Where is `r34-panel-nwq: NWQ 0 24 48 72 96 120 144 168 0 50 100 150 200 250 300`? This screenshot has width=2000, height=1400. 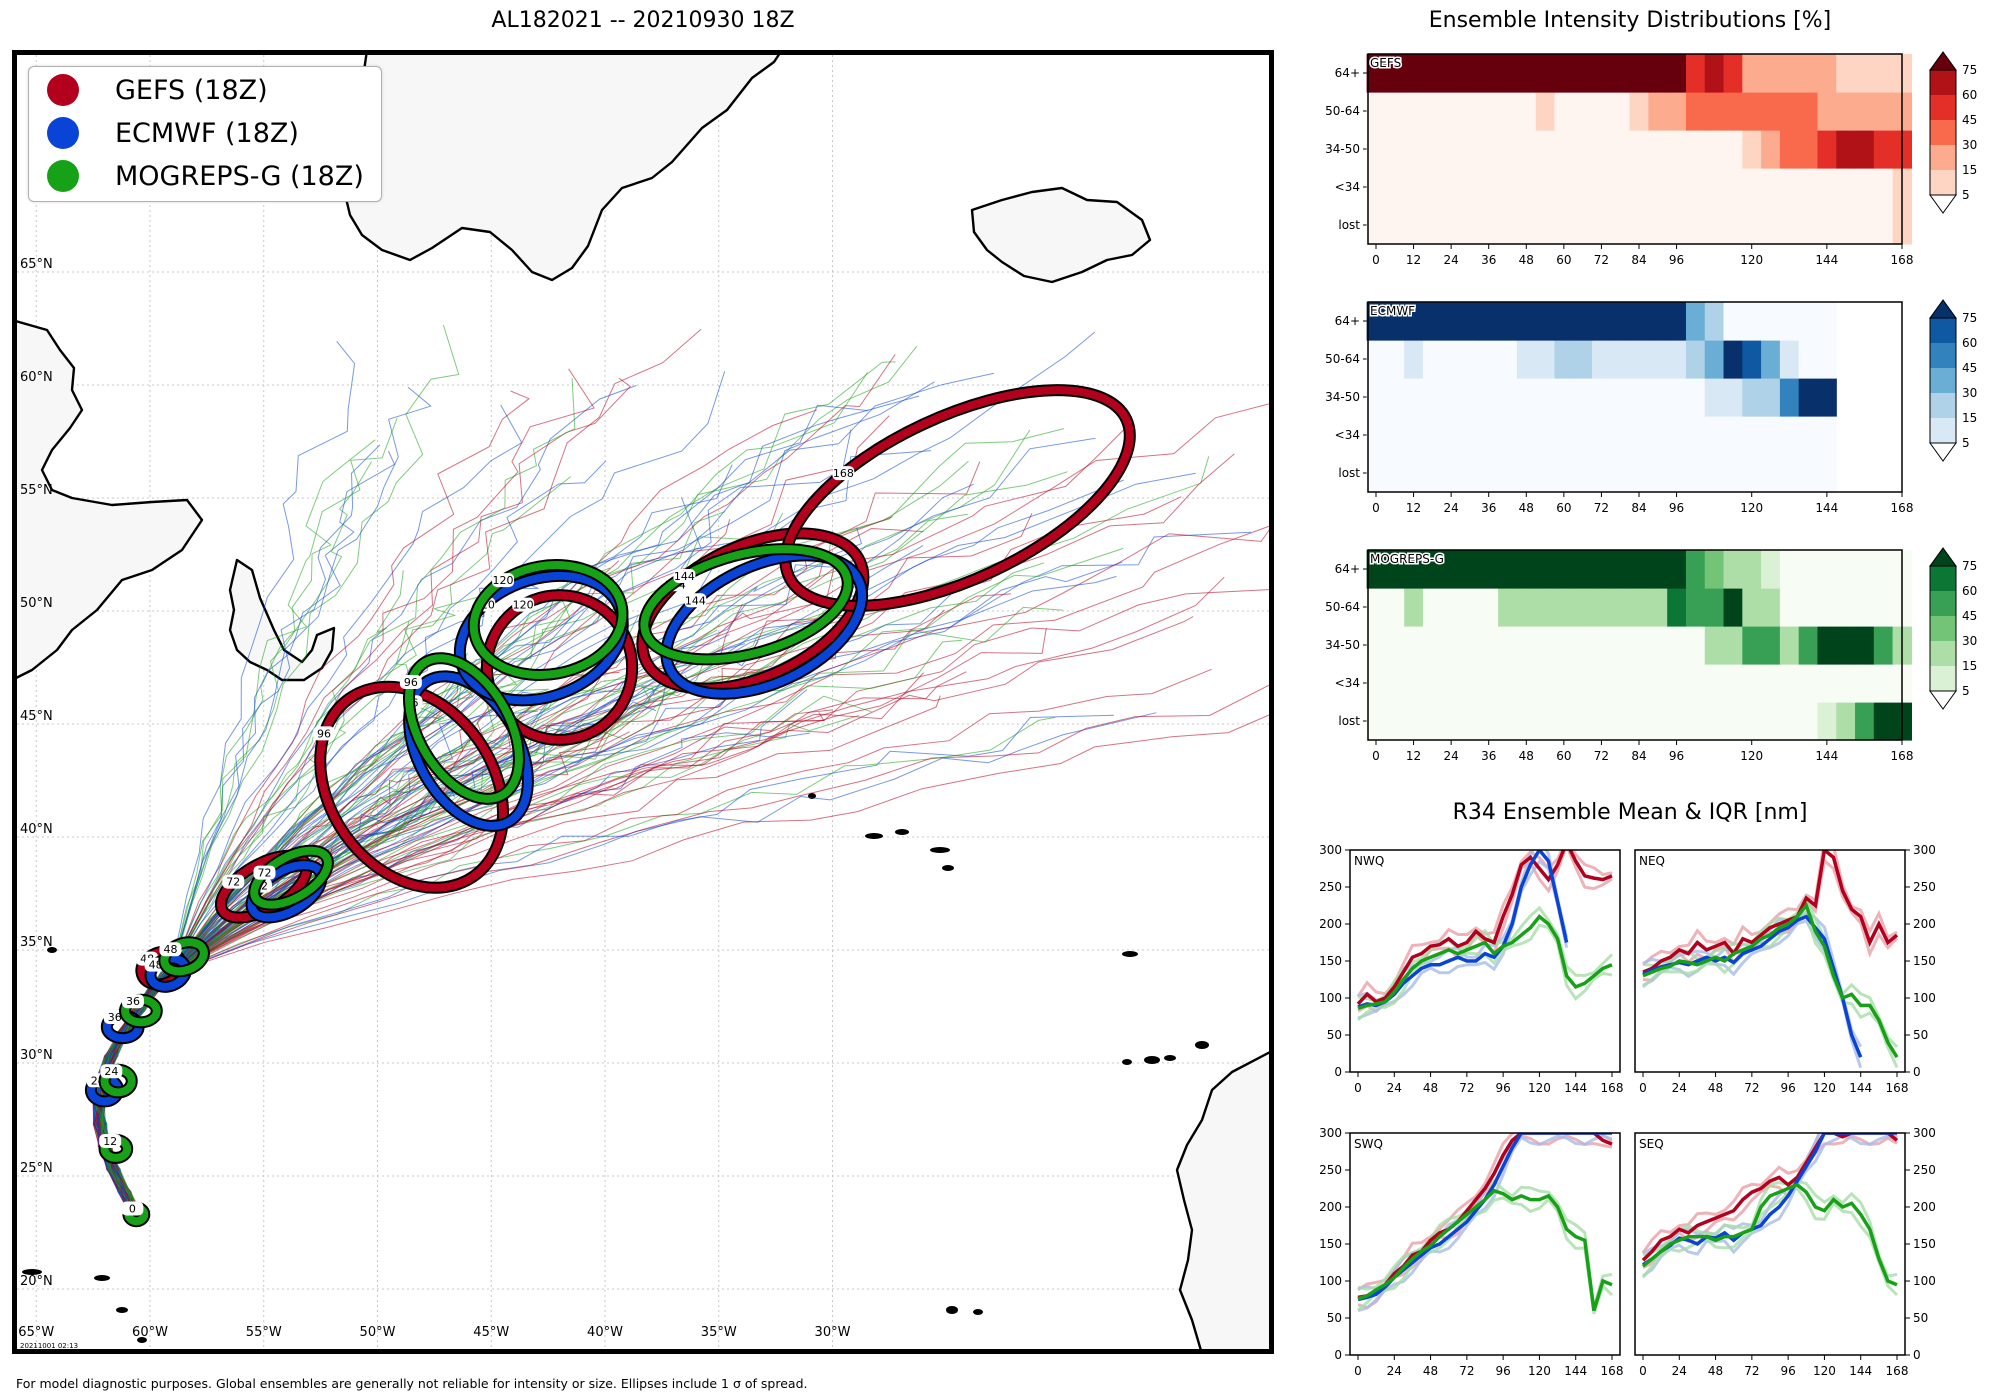
r34-panel-nwq: NWQ 0 24 48 72 96 120 144 168 0 50 100 150 200 250 300 is located at coordinates (1471, 969).